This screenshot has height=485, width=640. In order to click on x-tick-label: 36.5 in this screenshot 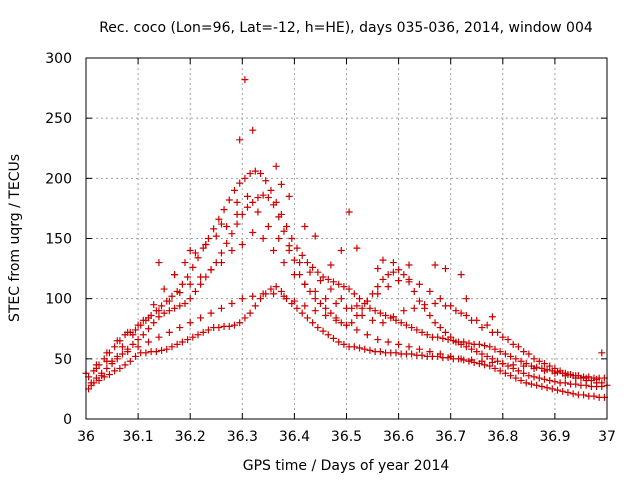, I will do `click(346, 437)`.